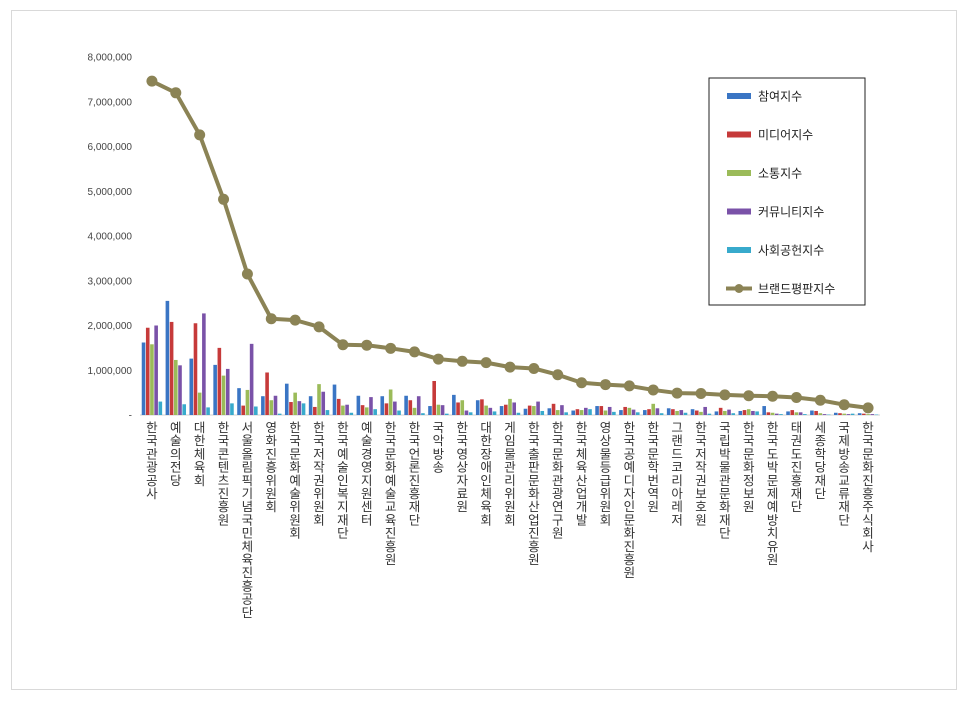 Image resolution: width=966 pixels, height=701 pixels. Describe the element at coordinates (791, 251) in the screenshot. I see `legend-label: 사회공헌지수` at that location.